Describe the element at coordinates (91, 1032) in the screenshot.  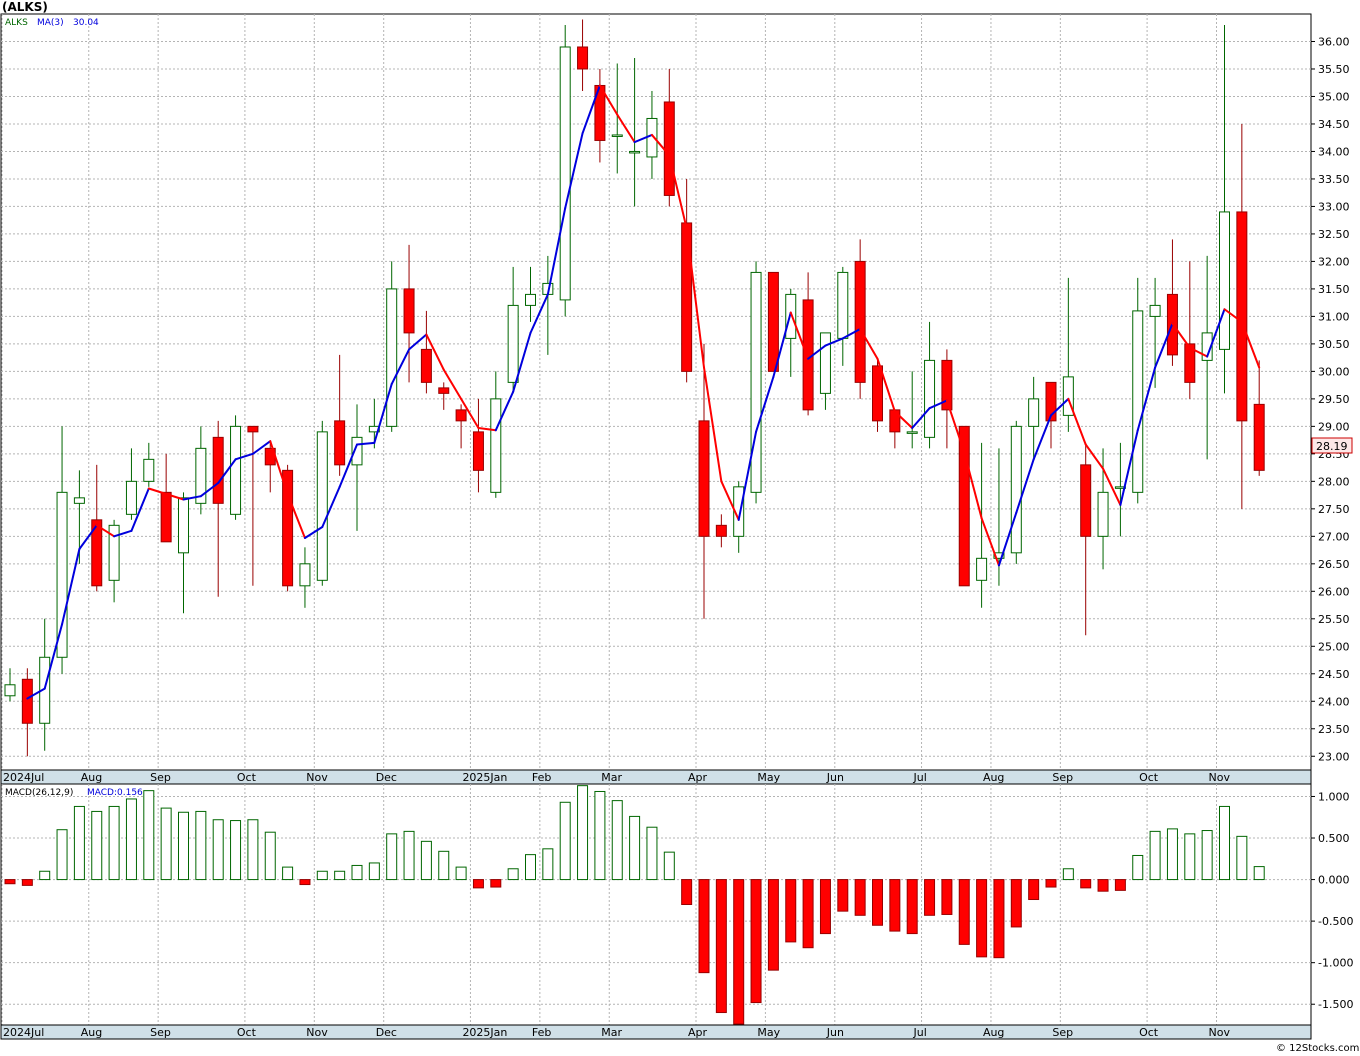
I see `macd-x-tick-label: Aug` at that location.